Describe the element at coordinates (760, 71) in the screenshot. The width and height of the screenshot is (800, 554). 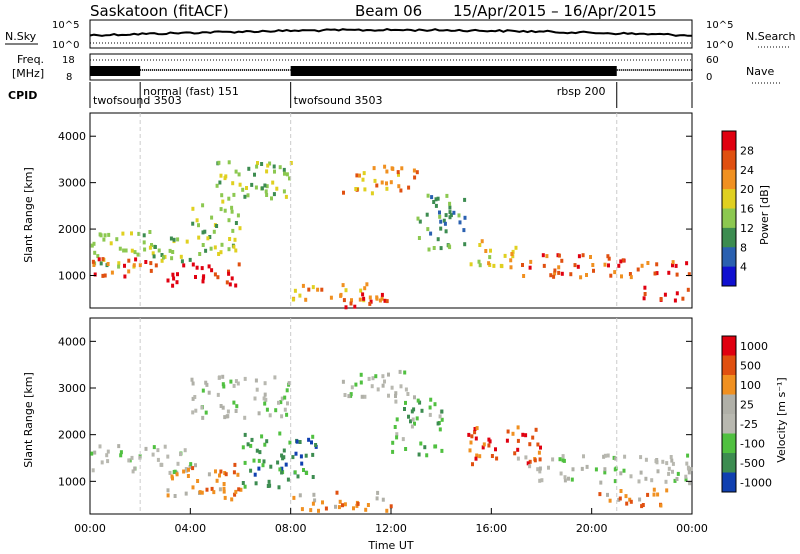
I see `nave-label: Nave` at that location.